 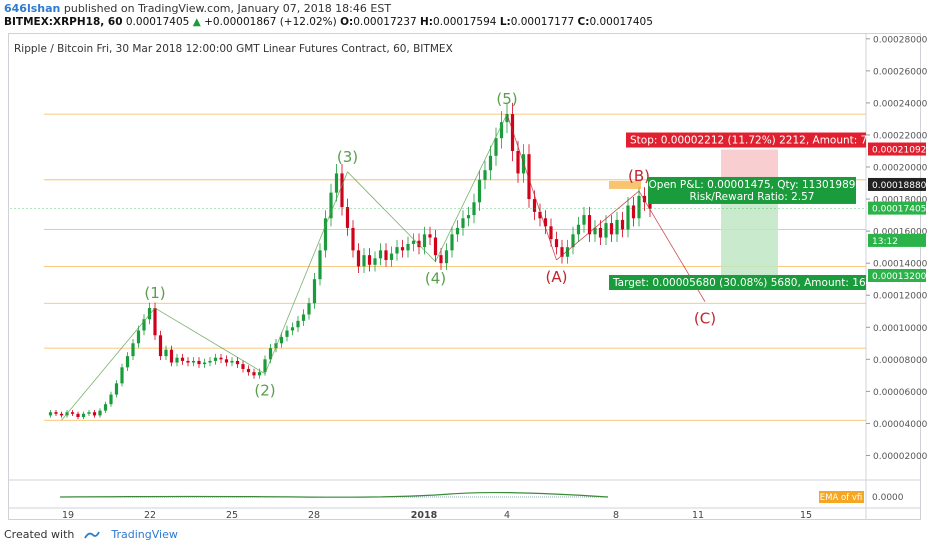 I want to click on x-tick-label: 28, so click(x=314, y=515).